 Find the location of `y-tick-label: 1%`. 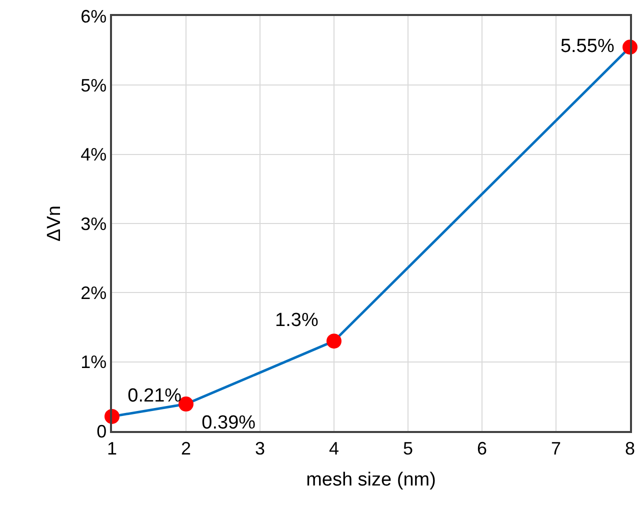

y-tick-label: 1% is located at coordinates (93, 362).